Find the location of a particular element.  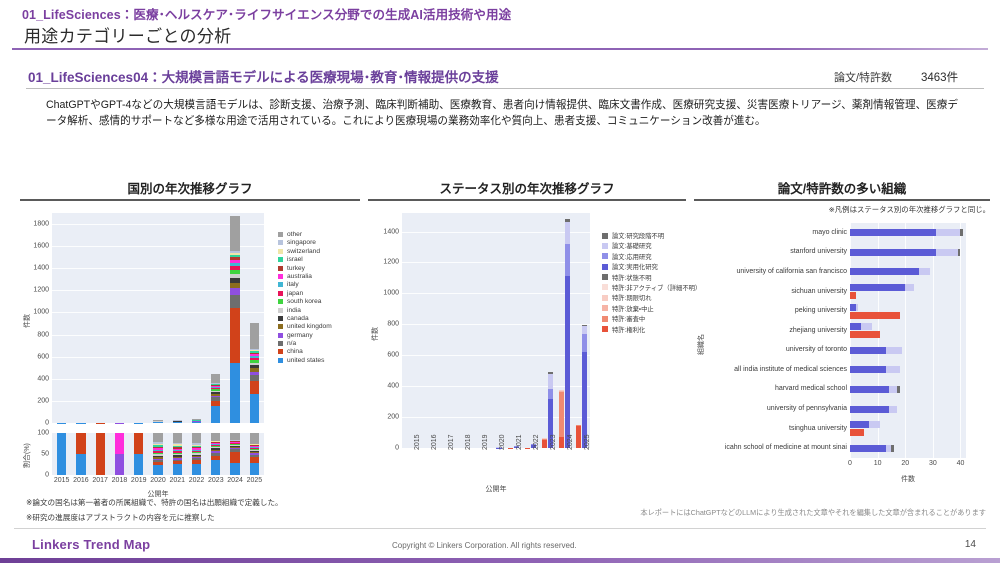

country-share-bar is located at coordinates (254, 454).